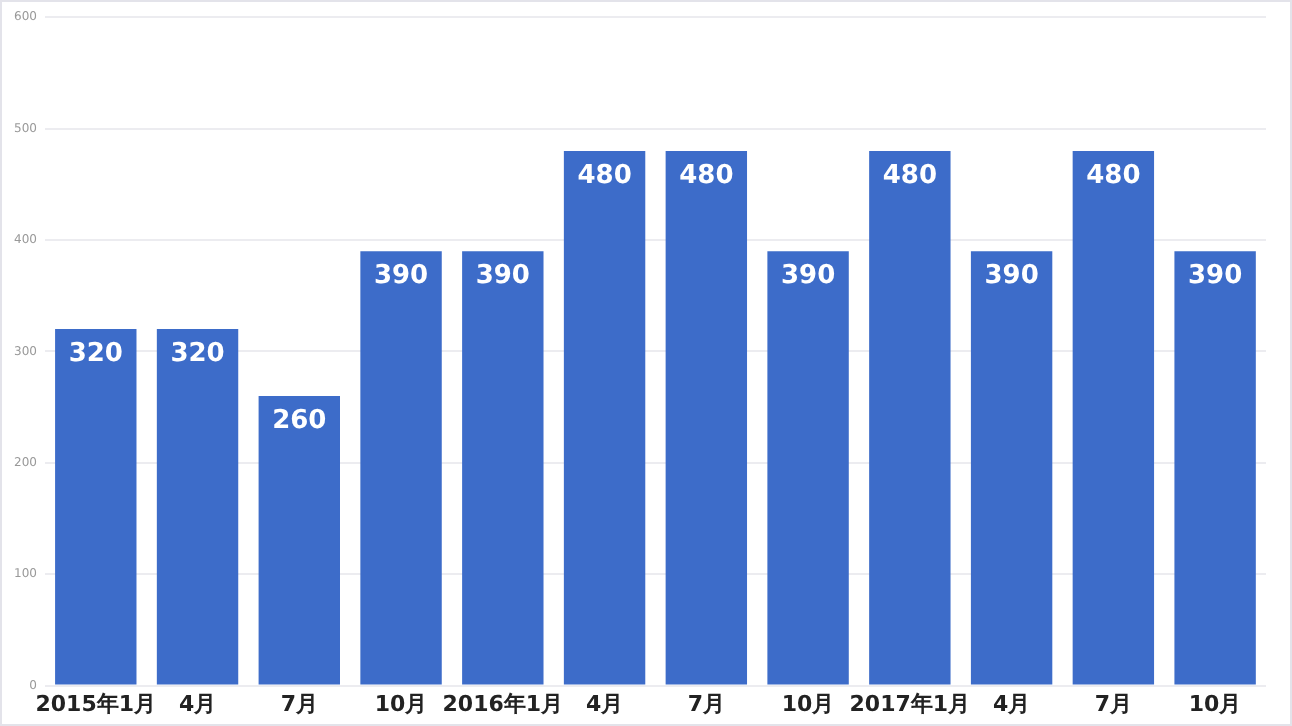 The height and width of the screenshot is (726, 1292). Describe the element at coordinates (96, 703) in the screenshot. I see `x-tick-label: 2015年1月` at that location.